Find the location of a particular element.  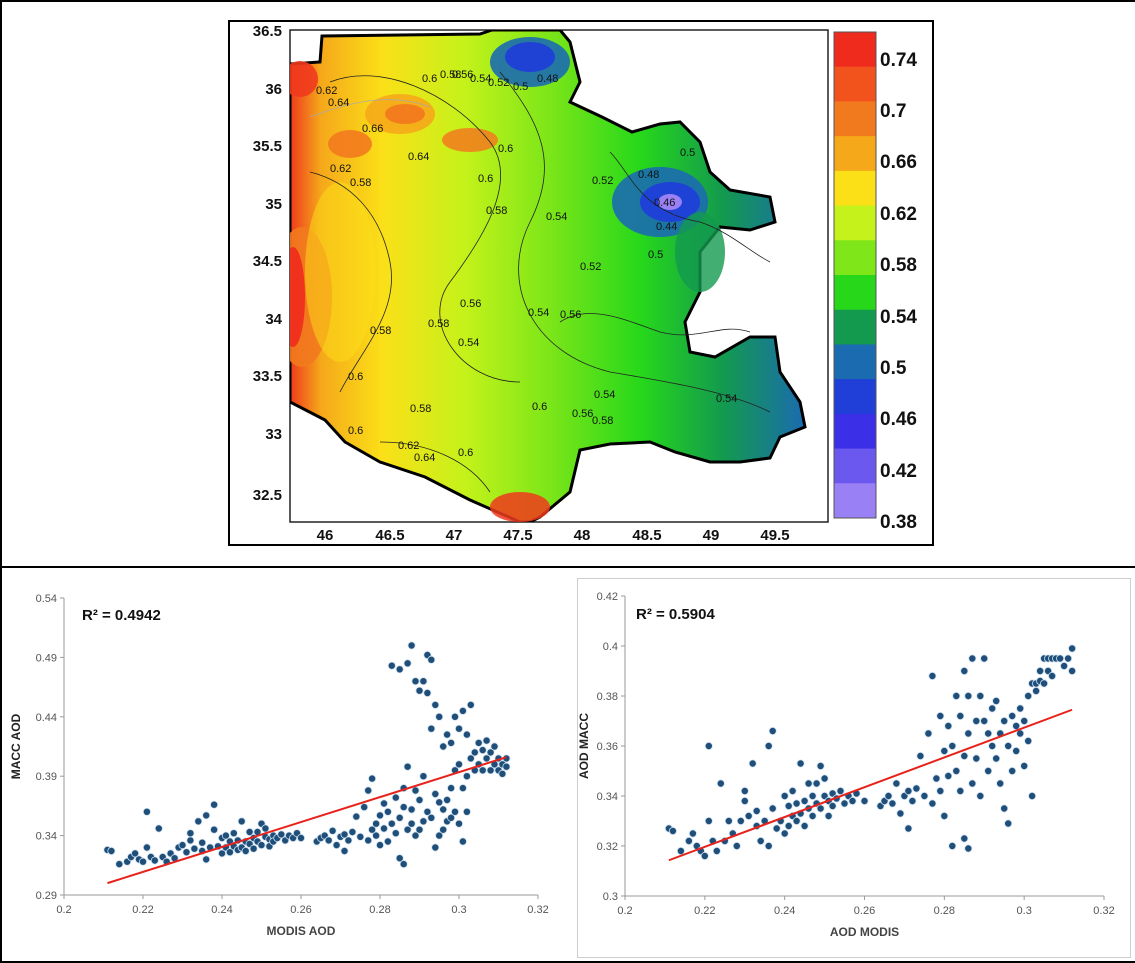

low-east-band is located at coordinates (700, 252).